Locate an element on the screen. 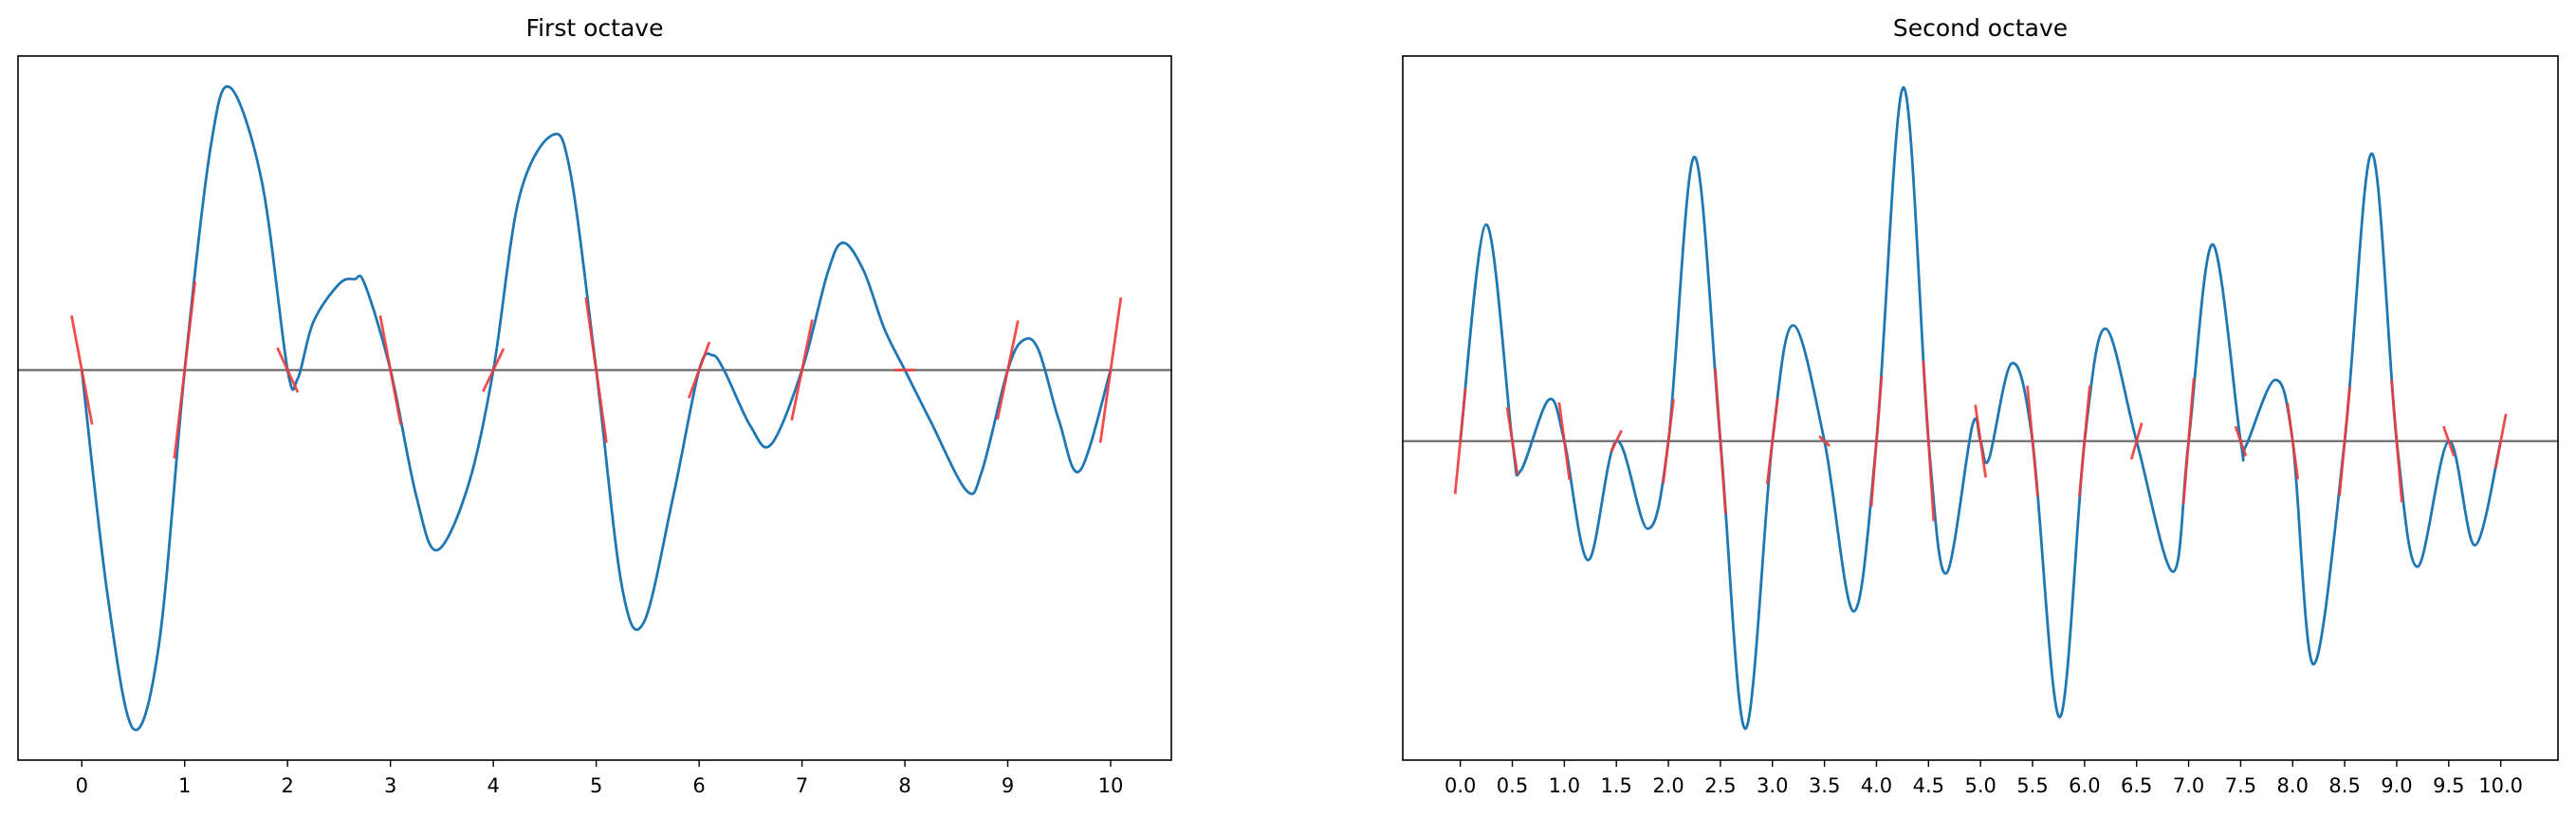 The height and width of the screenshot is (818, 2576). x-tick-label: 8 is located at coordinates (904, 785).